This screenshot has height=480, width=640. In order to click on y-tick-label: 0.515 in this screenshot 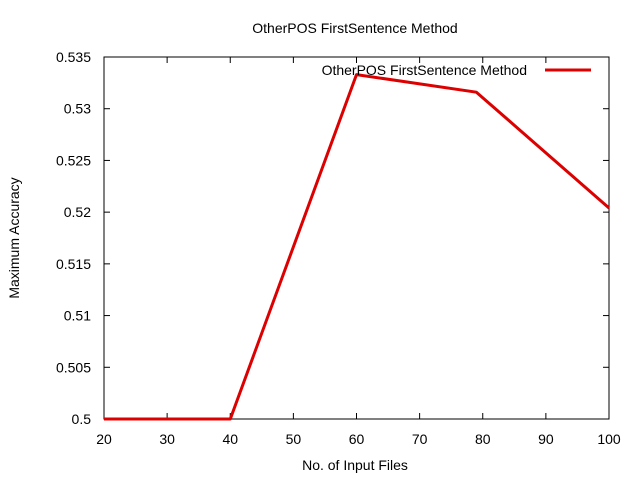, I will do `click(73, 264)`.